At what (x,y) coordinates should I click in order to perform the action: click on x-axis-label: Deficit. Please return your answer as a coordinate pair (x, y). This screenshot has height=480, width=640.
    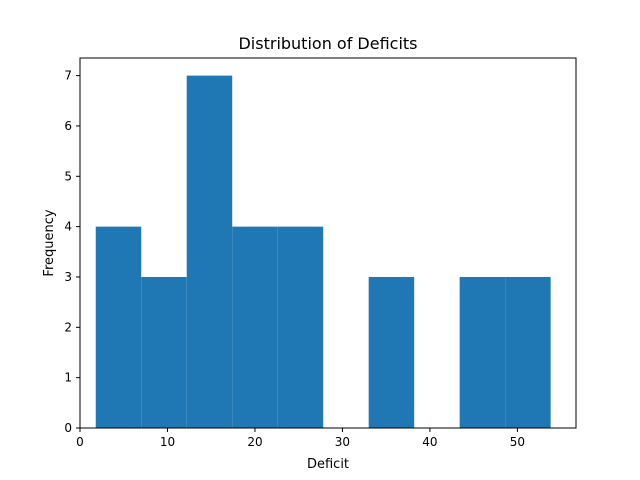
    Looking at the image, I should click on (328, 464).